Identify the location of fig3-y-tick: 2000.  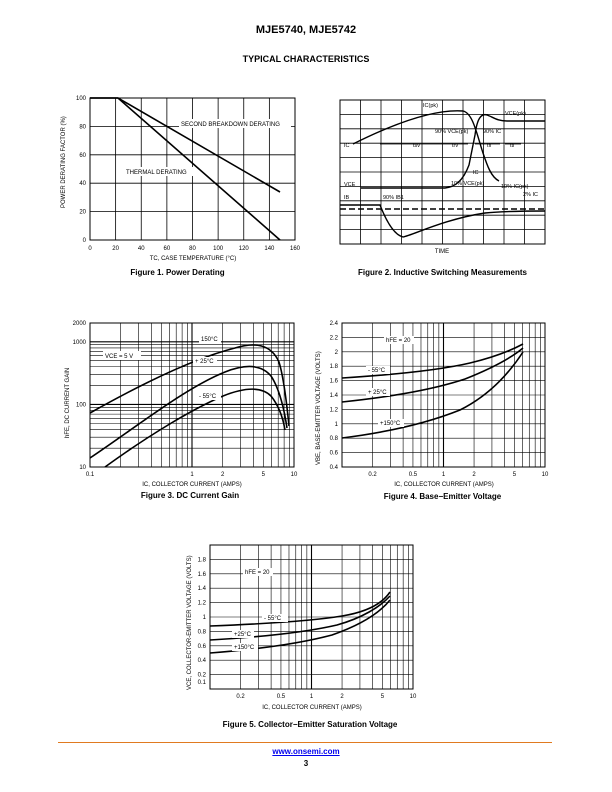
(80, 324).